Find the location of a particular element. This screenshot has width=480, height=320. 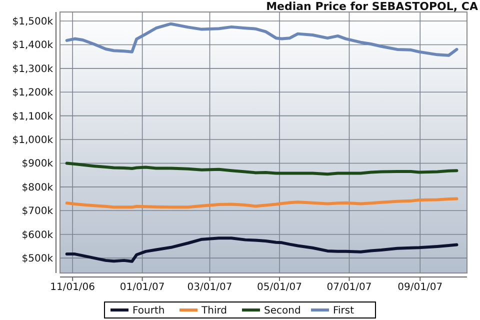

y-tick-label: $900k is located at coordinates (38, 164).